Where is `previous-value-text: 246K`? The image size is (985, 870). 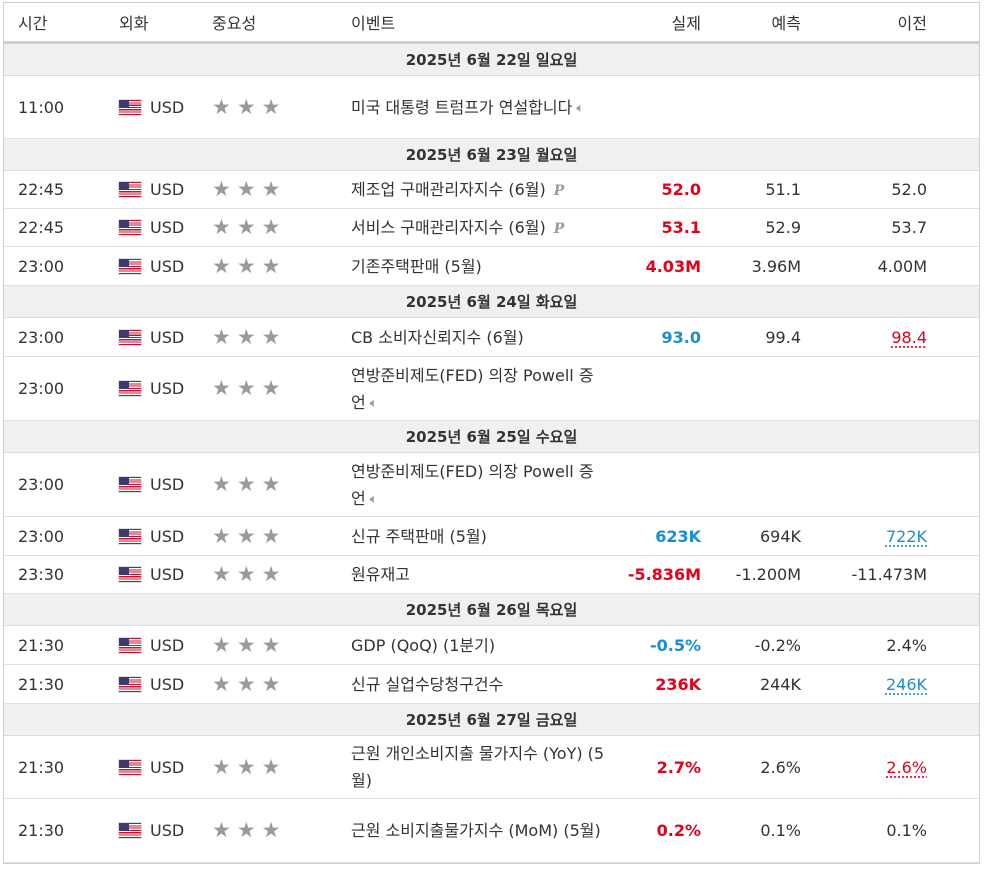 previous-value-text: 246K is located at coordinates (906, 684).